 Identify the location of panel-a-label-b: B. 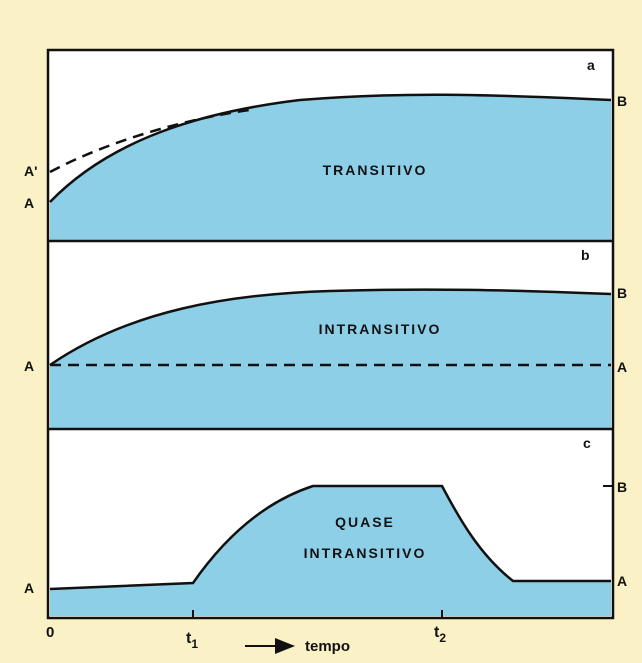
(622, 101).